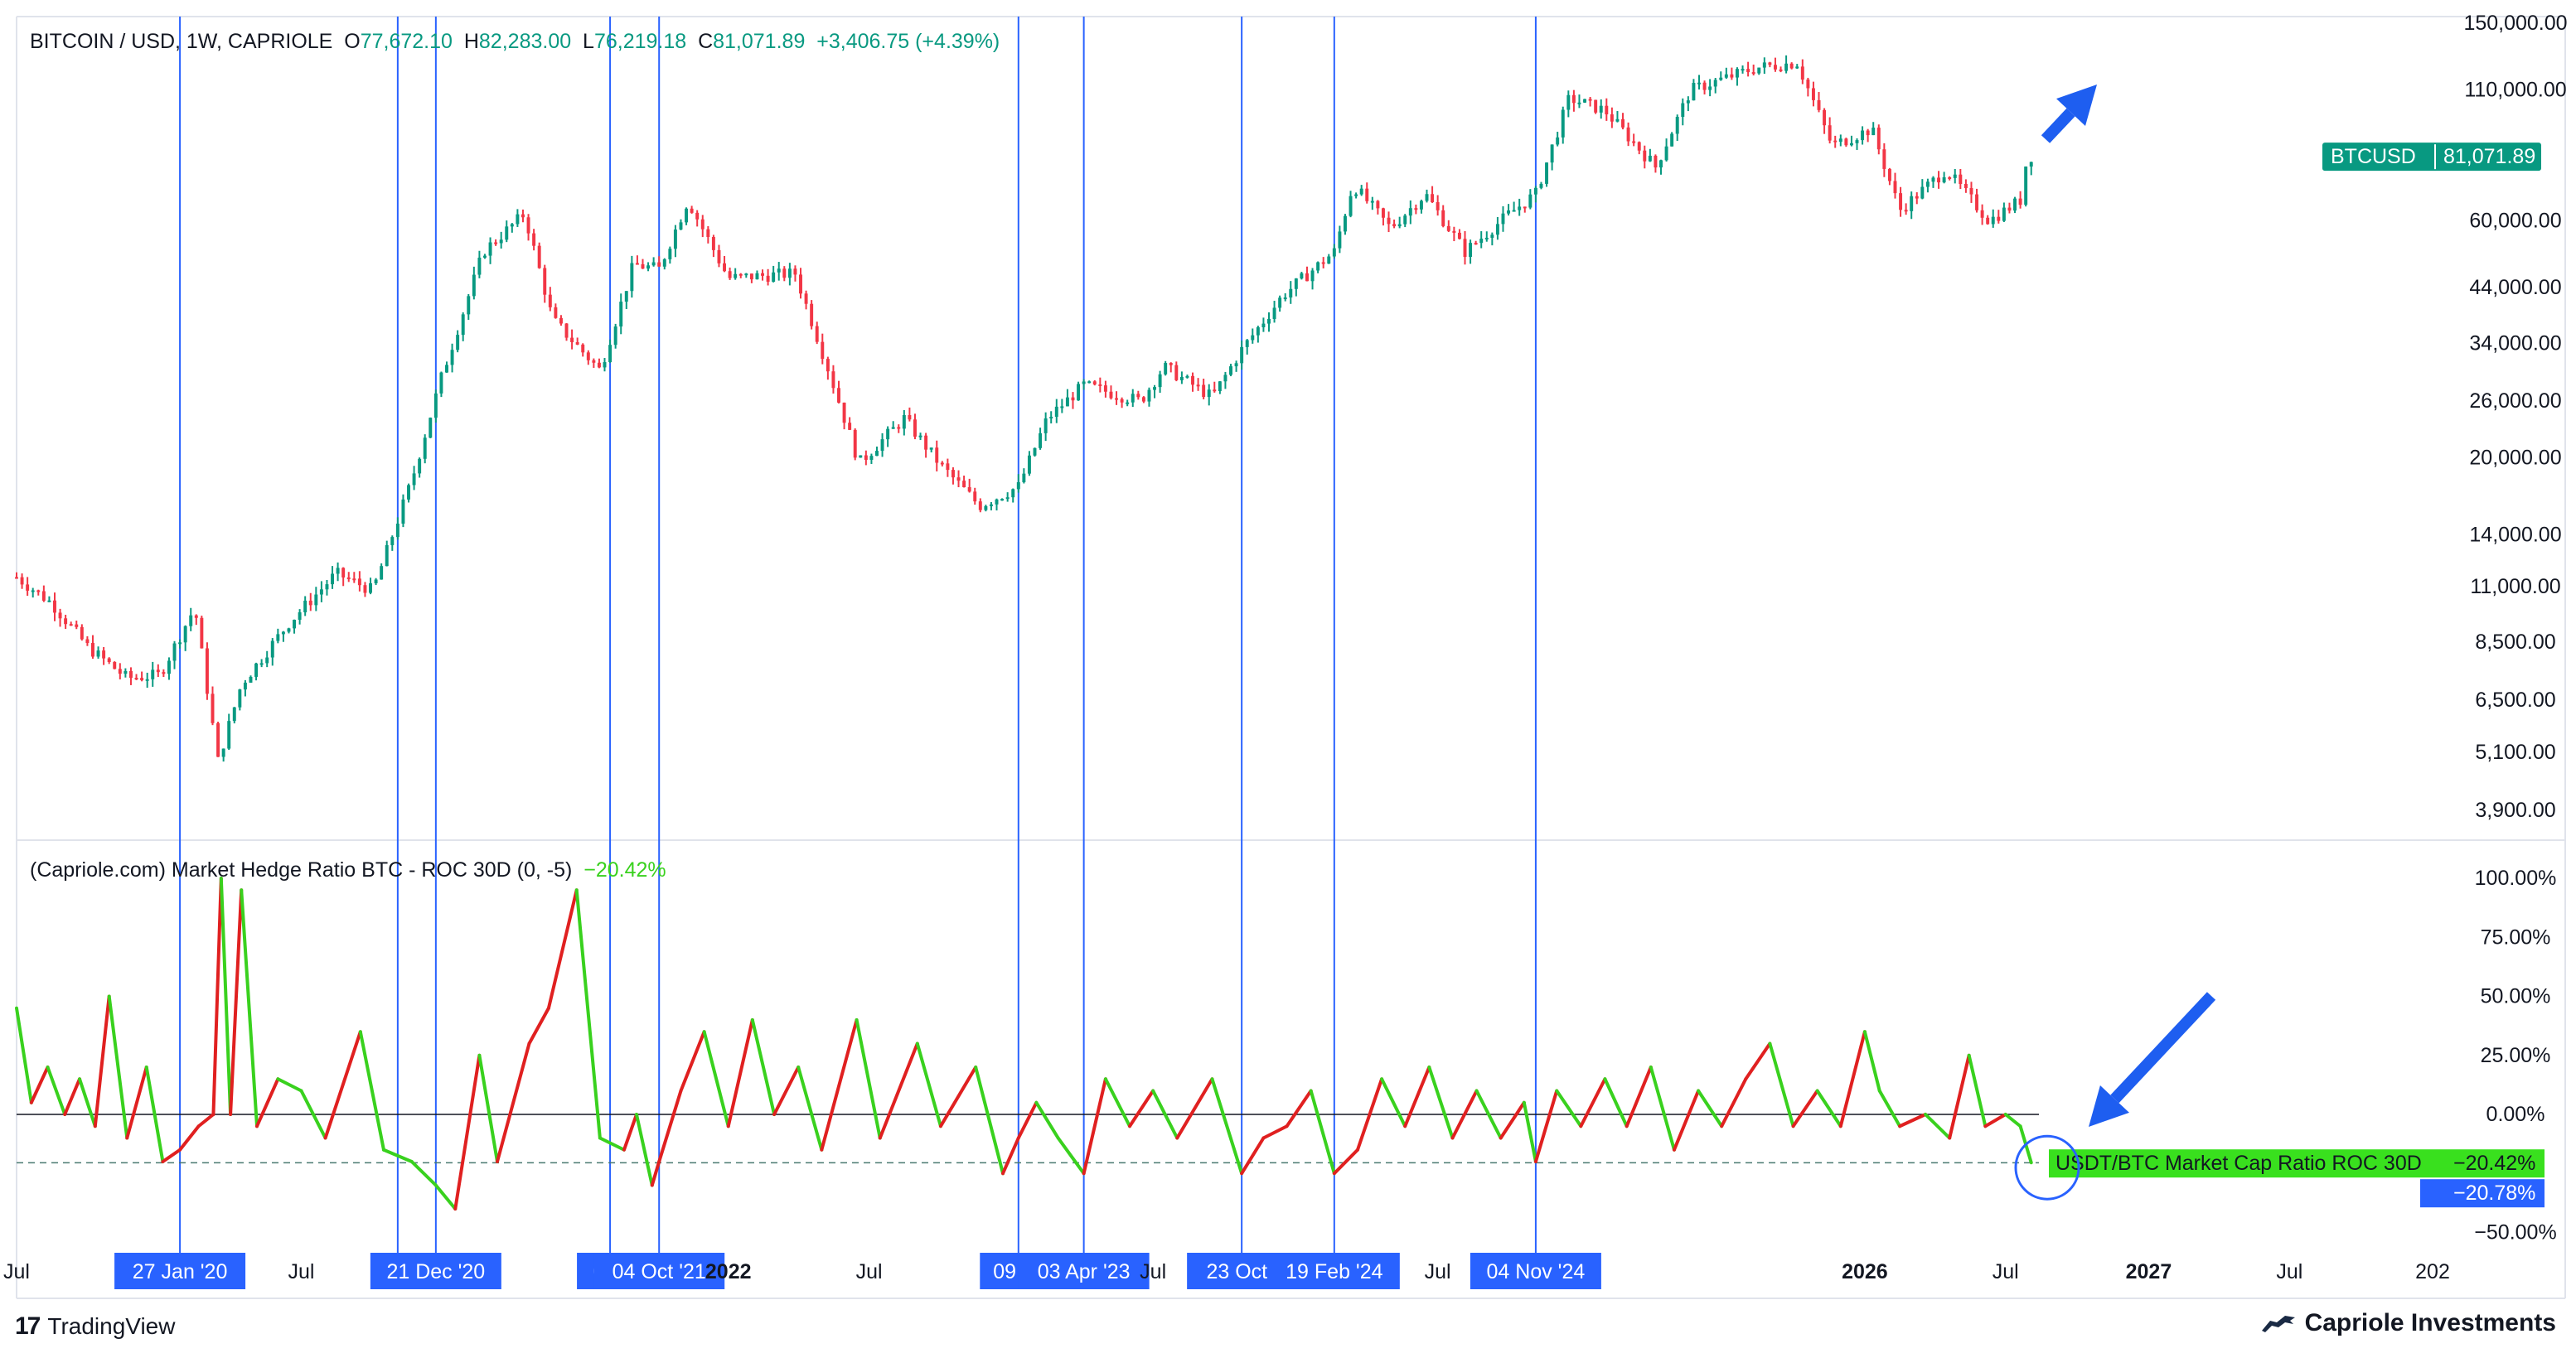 Image resolution: width=2576 pixels, height=1358 pixels. I want to click on price-axis-tick: 5,100.00, so click(2515, 752).